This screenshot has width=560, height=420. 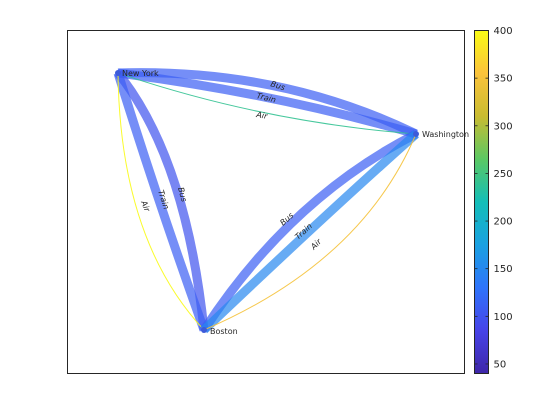 What do you see at coordinates (145, 205) in the screenshot?
I see `edge-label-ny-bo-air: Air` at bounding box center [145, 205].